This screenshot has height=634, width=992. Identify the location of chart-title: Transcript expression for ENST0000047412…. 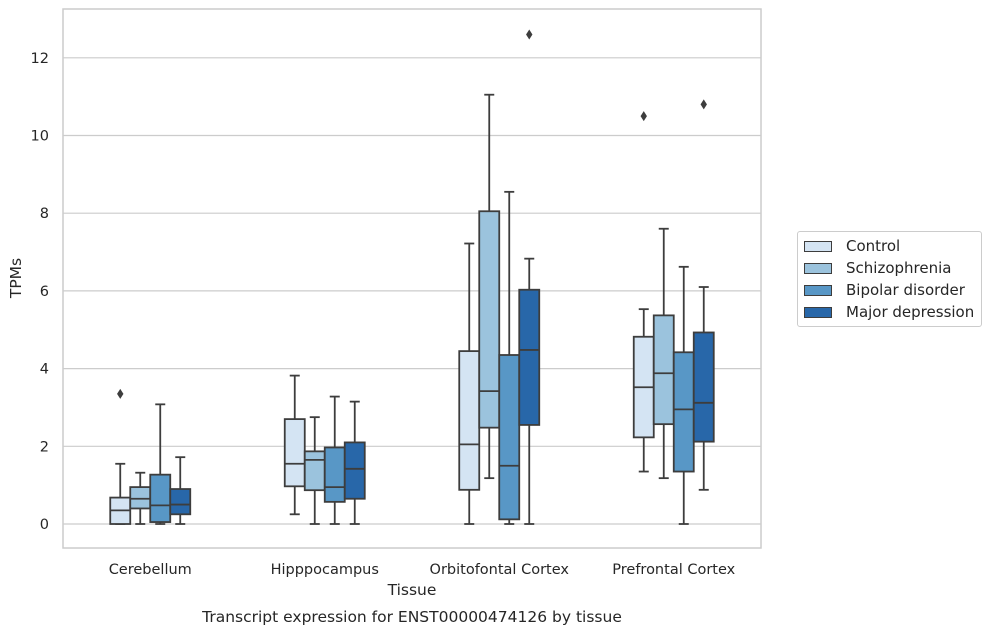
(411, 617).